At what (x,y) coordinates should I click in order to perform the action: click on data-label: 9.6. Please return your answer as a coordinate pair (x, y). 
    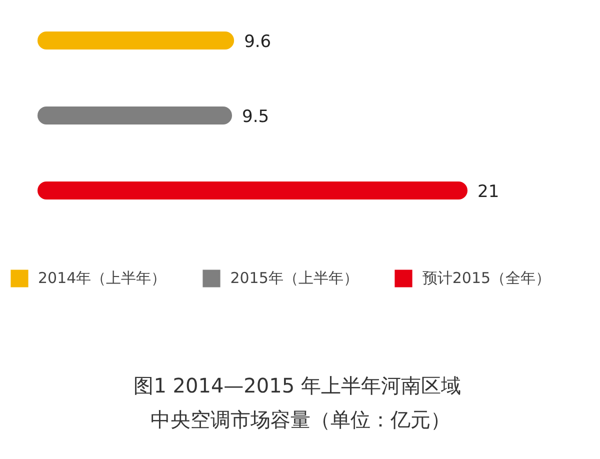
    Looking at the image, I should click on (258, 42).